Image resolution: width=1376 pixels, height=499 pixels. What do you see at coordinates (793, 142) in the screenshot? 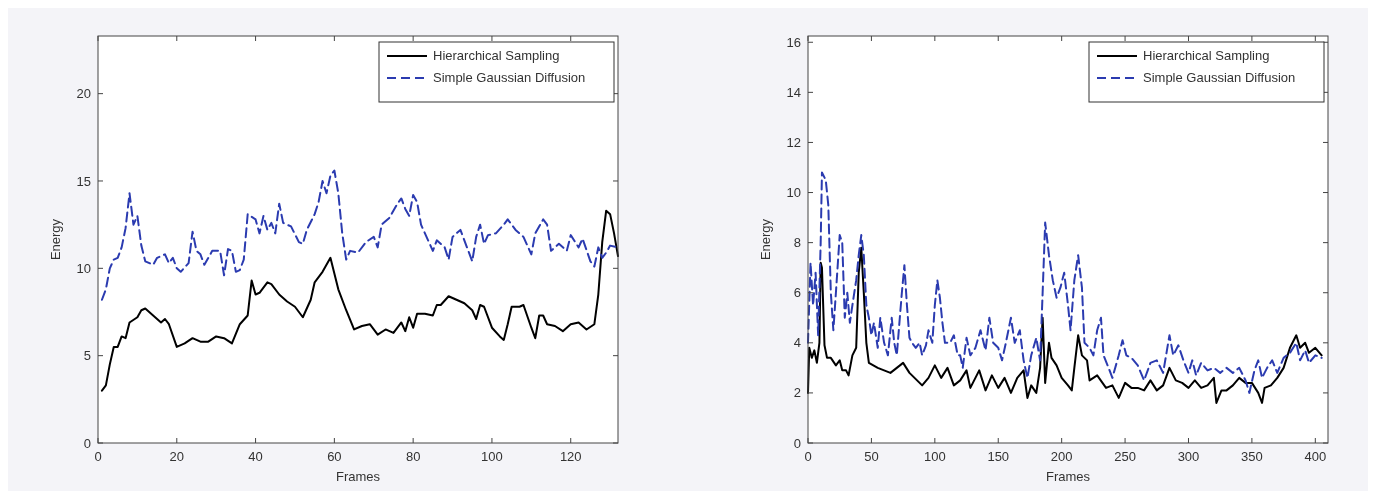
I see `y-tick-label: 12` at bounding box center [793, 142].